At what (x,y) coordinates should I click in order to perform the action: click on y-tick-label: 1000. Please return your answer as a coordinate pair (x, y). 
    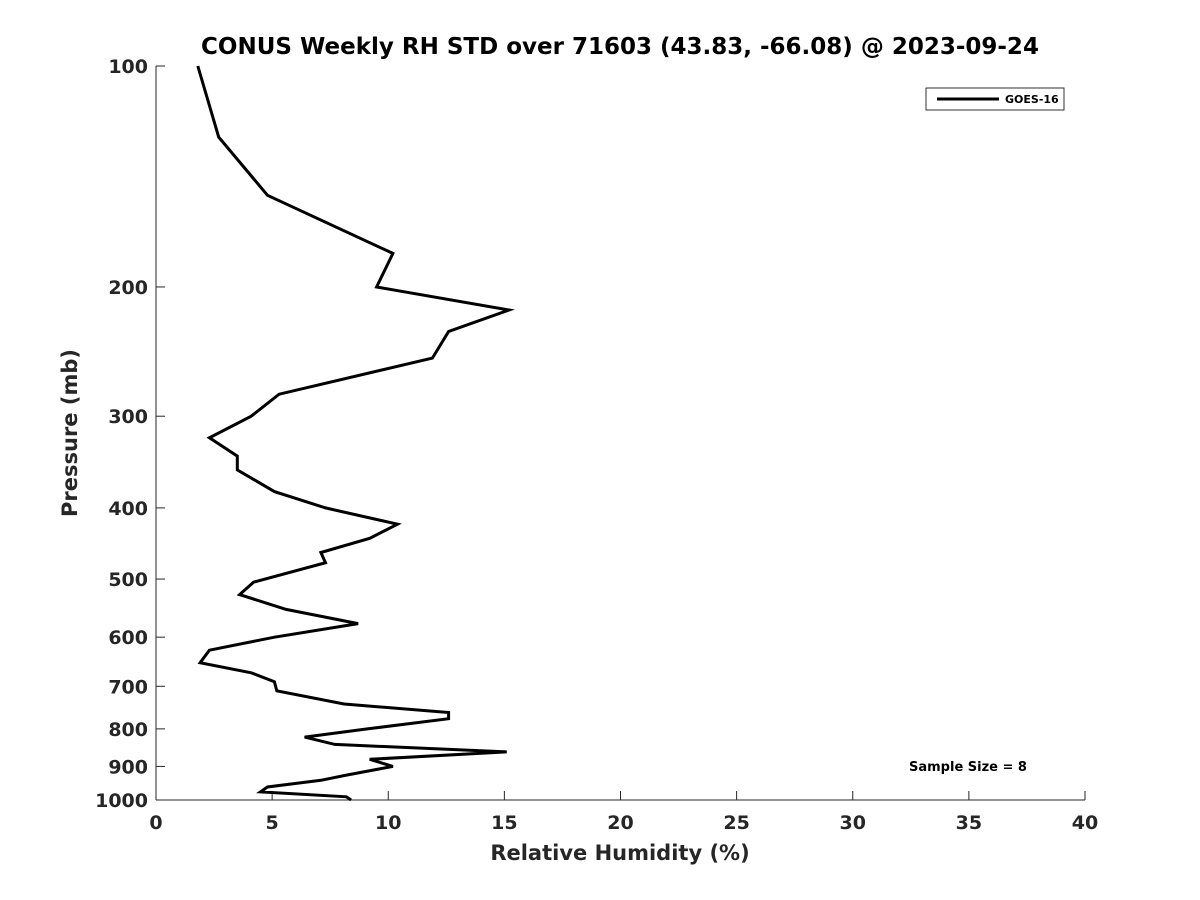
    Looking at the image, I should click on (121, 801).